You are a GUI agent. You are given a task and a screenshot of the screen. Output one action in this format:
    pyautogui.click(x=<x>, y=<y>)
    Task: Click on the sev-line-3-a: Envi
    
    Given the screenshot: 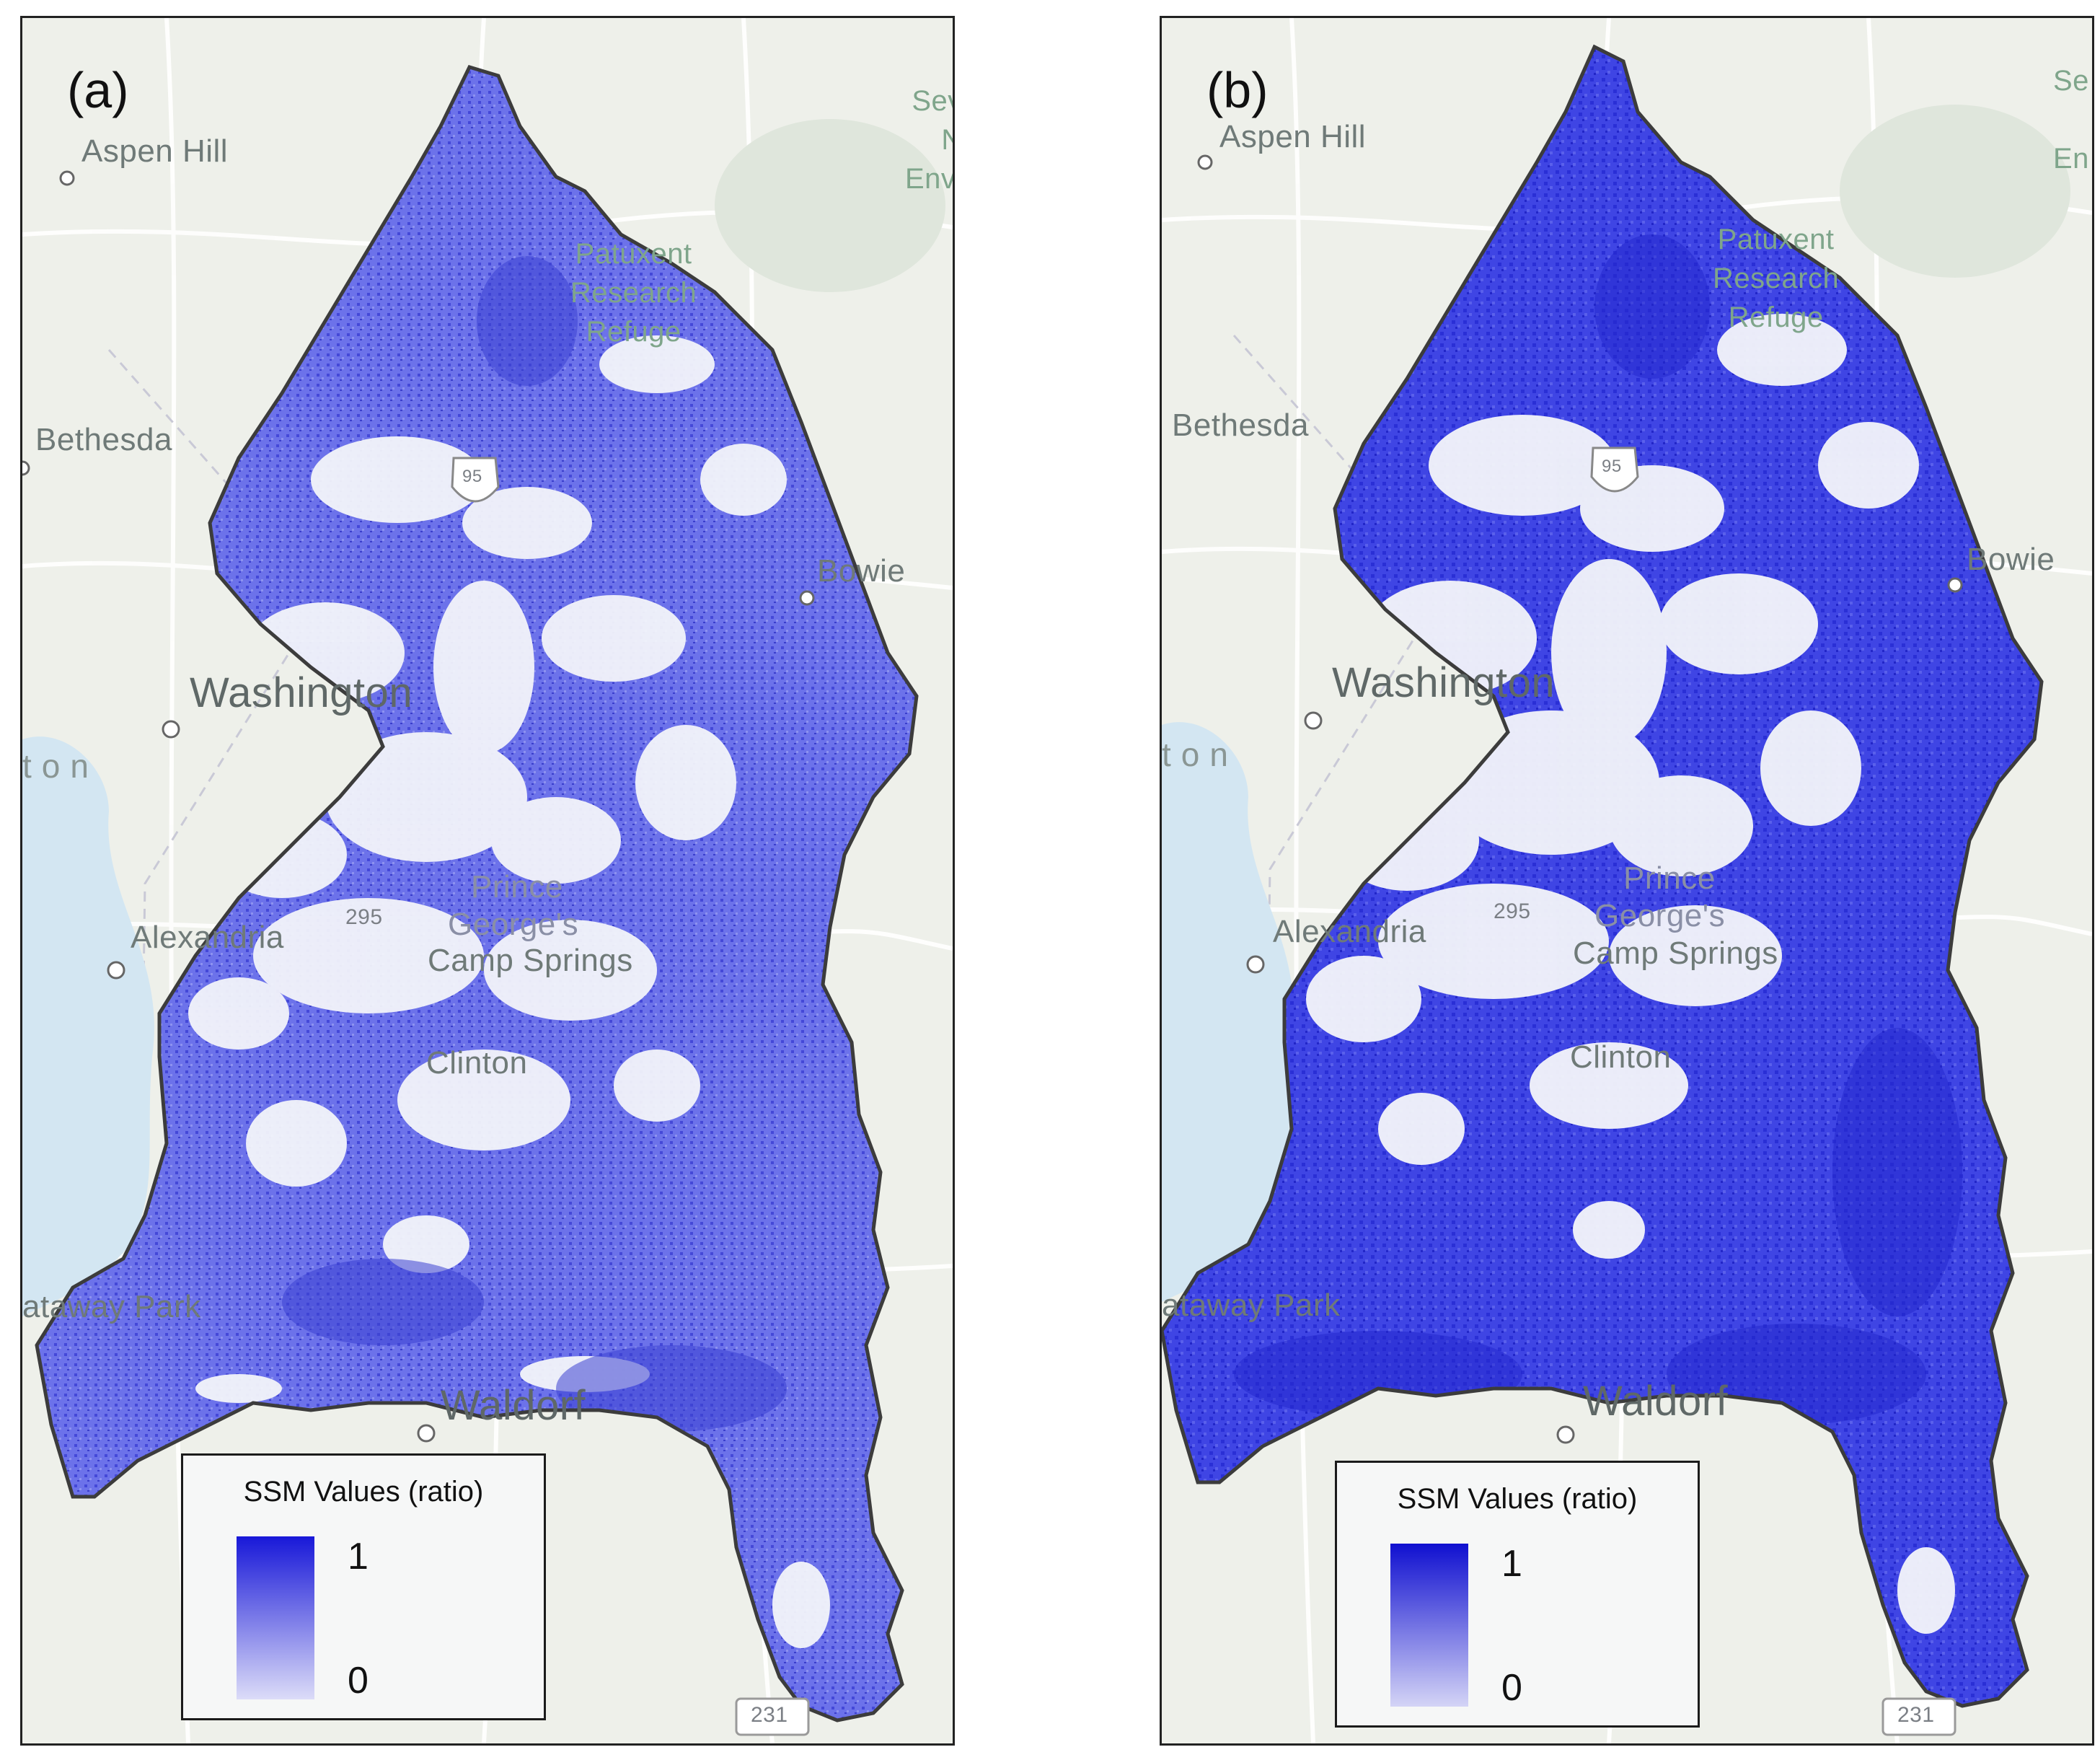 What is the action you would take?
    pyautogui.click(x=930, y=179)
    